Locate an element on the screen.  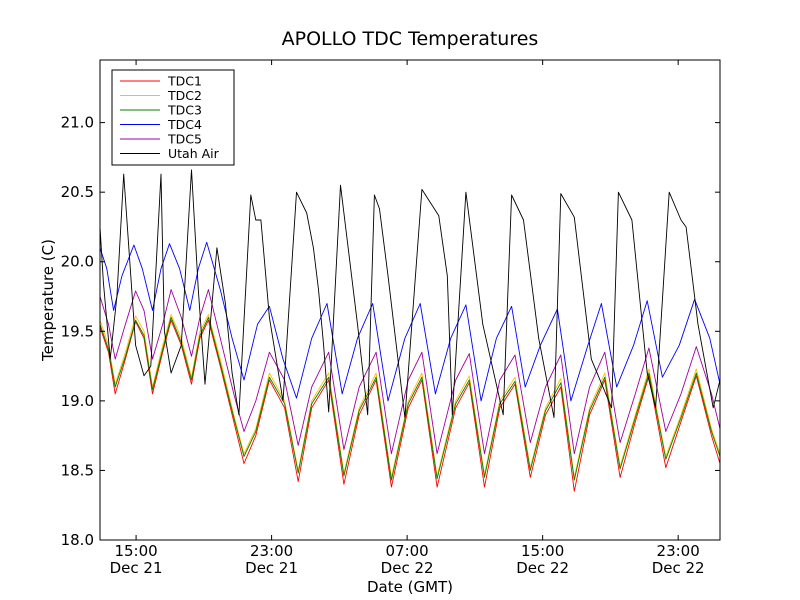
chart-title: APOLLO TDC Temperatures is located at coordinates (410, 39).